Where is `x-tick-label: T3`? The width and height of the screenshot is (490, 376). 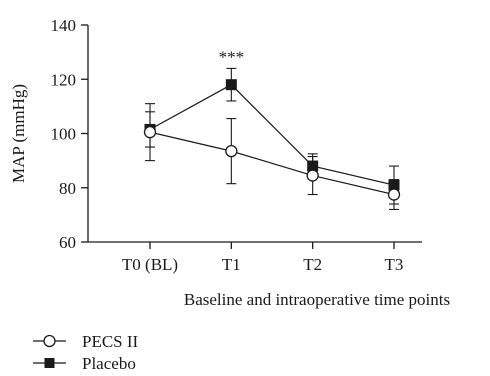
x-tick-label: T3 is located at coordinates (394, 264).